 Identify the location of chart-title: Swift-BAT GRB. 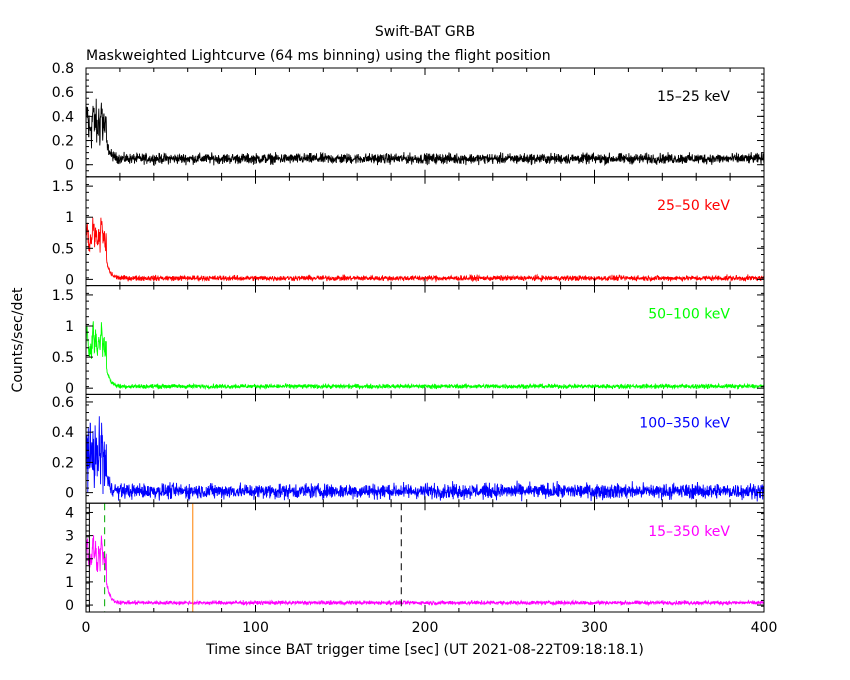
(425, 32).